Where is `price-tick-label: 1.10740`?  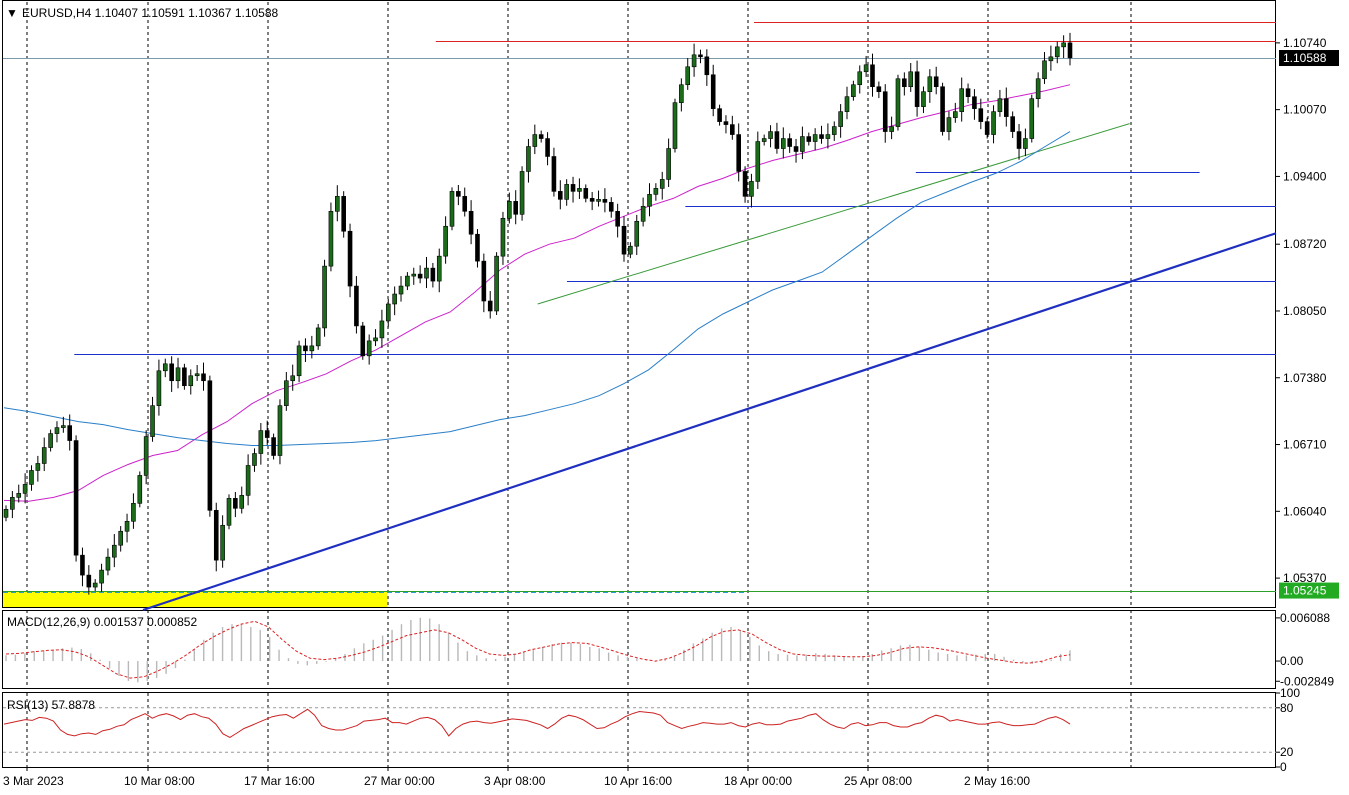 price-tick-label: 1.10740 is located at coordinates (1305, 43).